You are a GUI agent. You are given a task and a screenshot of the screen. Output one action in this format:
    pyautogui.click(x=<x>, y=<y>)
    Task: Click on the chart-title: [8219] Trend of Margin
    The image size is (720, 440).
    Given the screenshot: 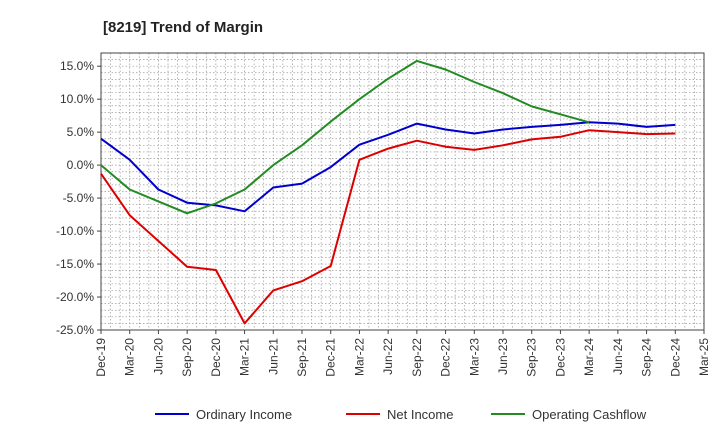 What is the action you would take?
    pyautogui.click(x=183, y=27)
    